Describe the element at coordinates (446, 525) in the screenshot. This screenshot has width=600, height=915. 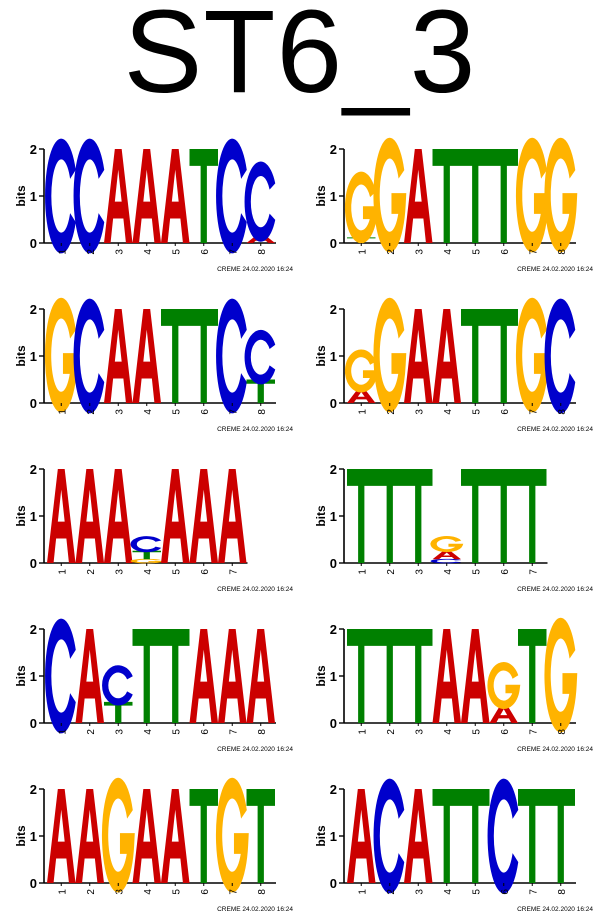
I see `logo-6: 0 1 2 bits 1 2 3 4 5 6 7 CREME 24.02.2020 16:24` at that location.